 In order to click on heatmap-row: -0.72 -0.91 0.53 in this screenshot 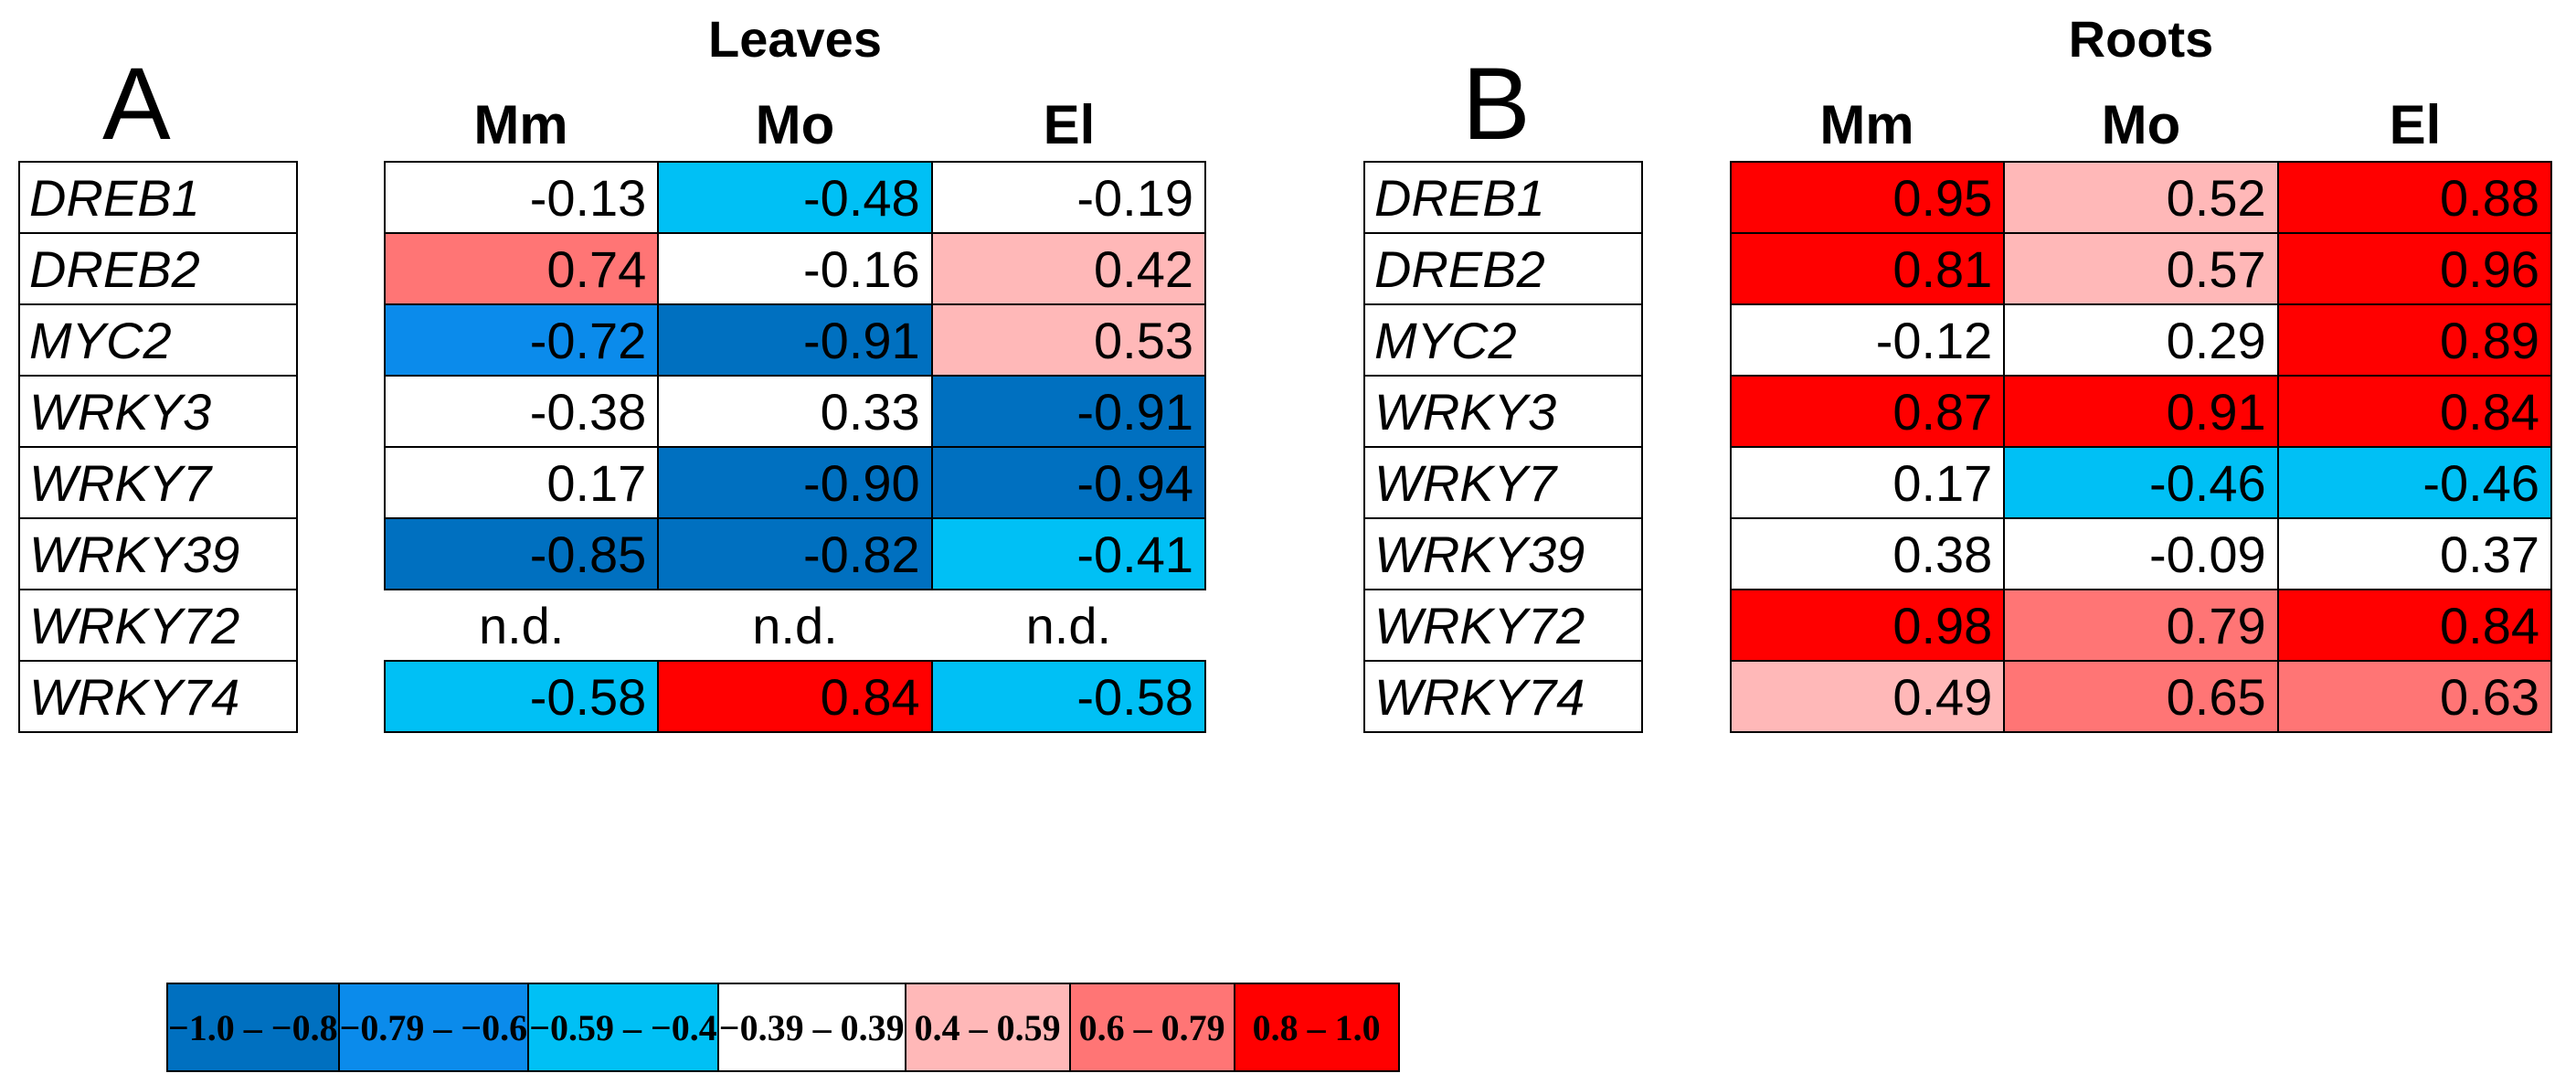, I will do `click(795, 340)`.